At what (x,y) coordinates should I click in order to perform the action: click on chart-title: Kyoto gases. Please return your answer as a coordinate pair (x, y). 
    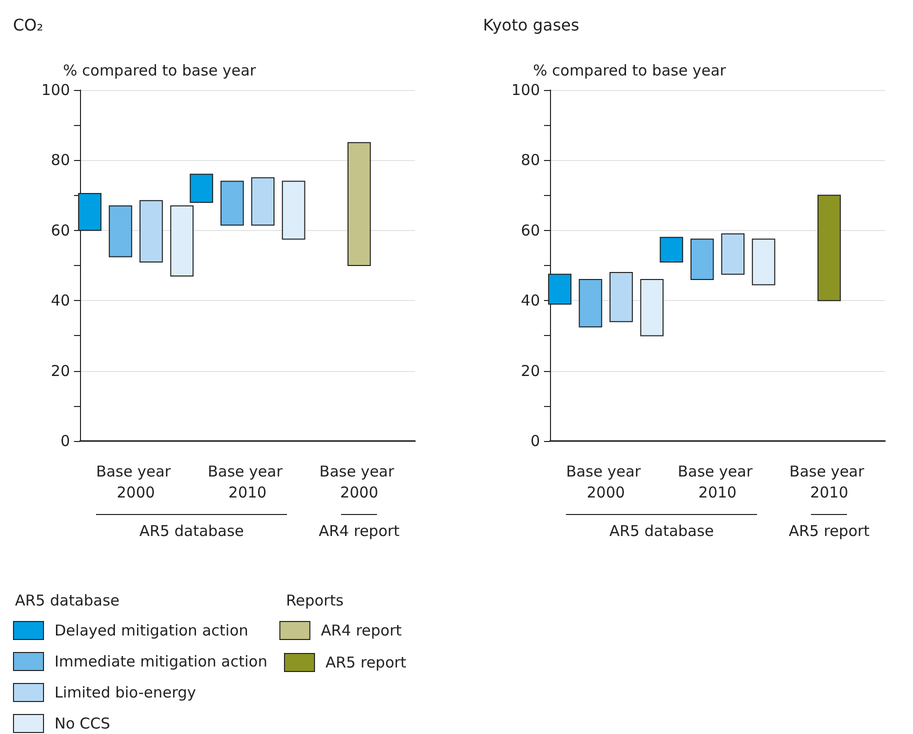
    Looking at the image, I should click on (531, 25).